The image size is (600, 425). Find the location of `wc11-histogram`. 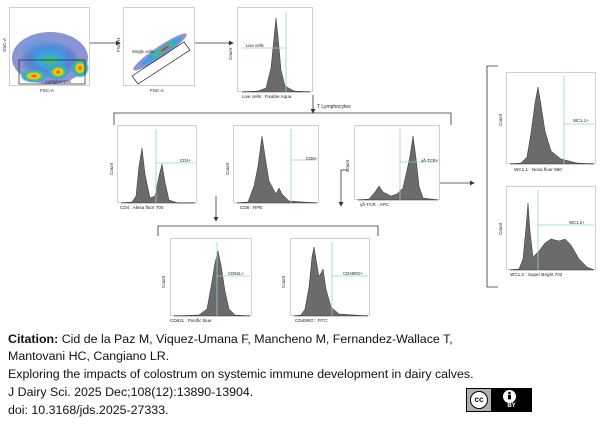

wc11-histogram is located at coordinates (552, 120).